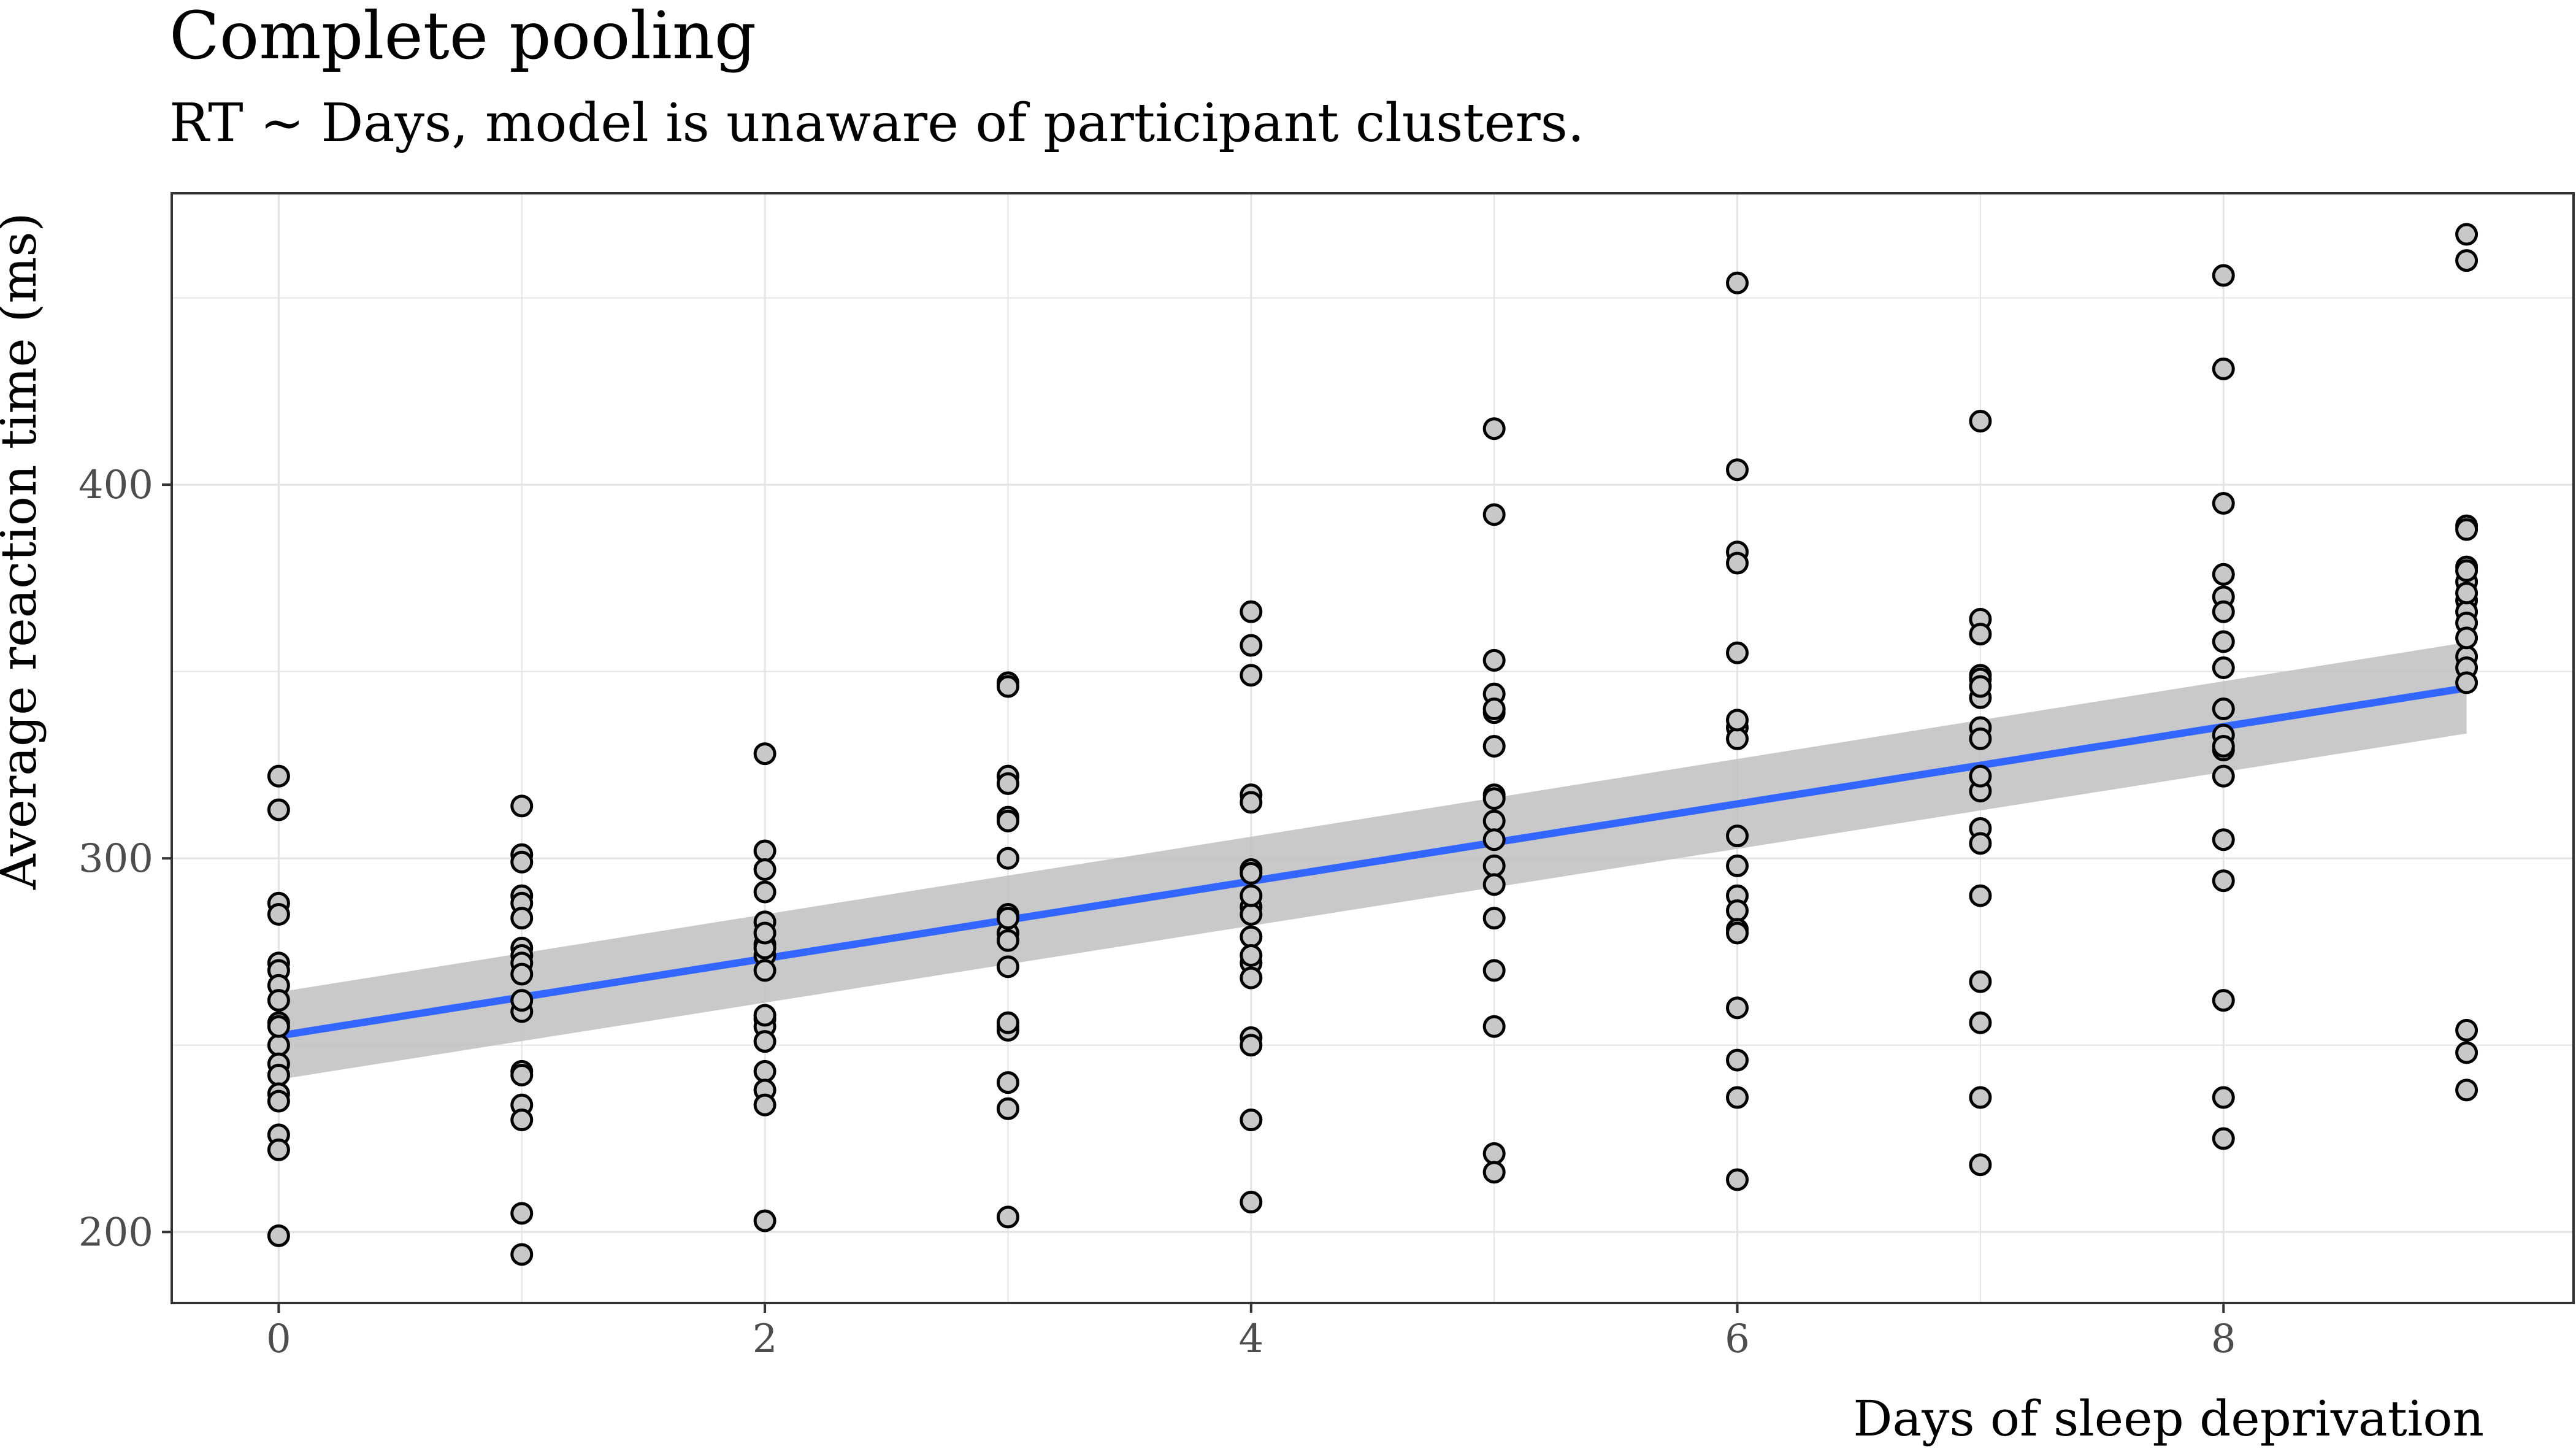  I want to click on y-axis-ticks: 200 300 400, so click(125, 859).